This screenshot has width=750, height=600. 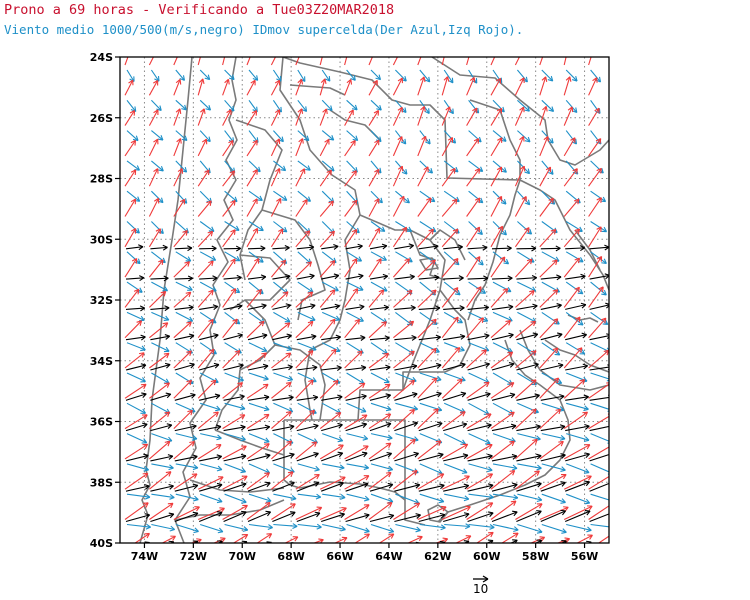 What do you see at coordinates (564, 235) in the screenshot?
I see `uruguay-river` at bounding box center [564, 235].